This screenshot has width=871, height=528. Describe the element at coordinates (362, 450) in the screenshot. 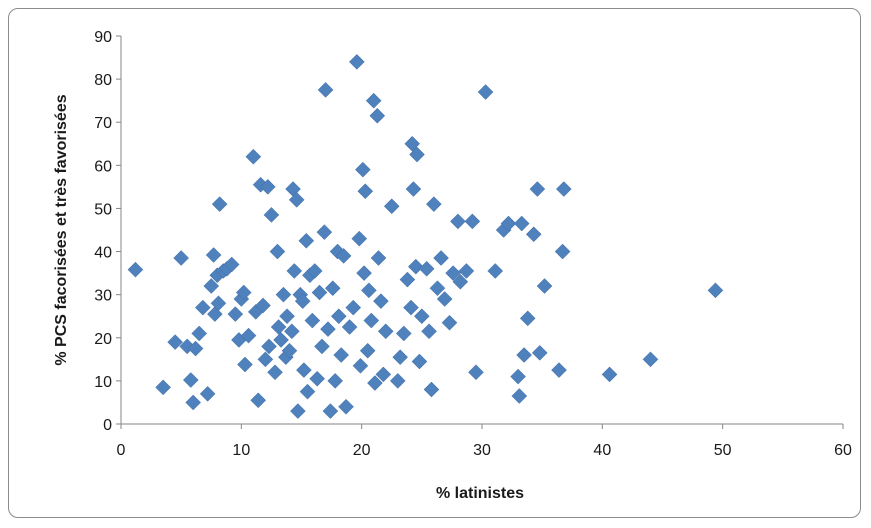

I see `x-tick-label: 20` at that location.